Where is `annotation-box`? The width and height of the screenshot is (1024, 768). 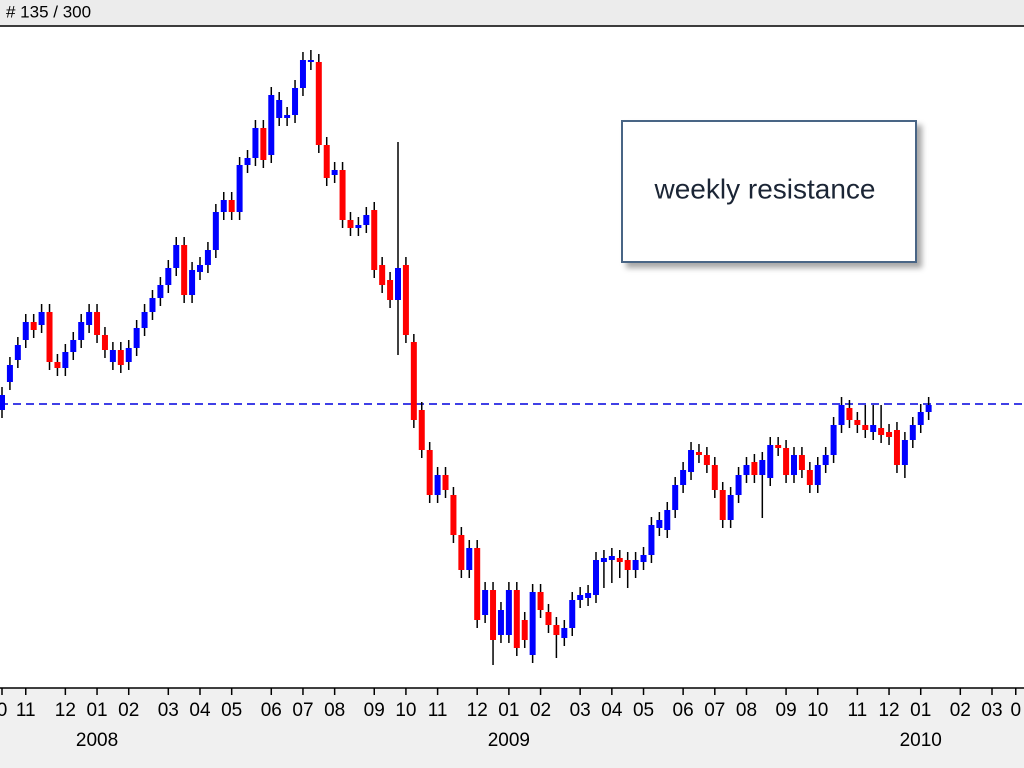
annotation-box is located at coordinates (769, 191).